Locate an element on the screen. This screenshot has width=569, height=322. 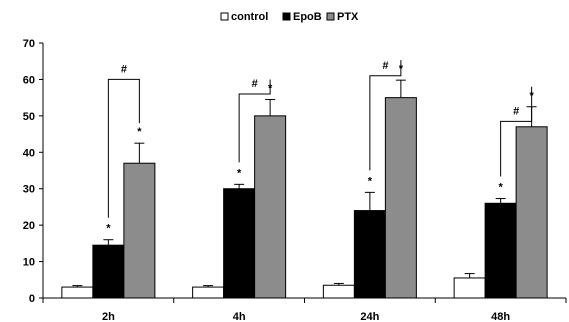
legend-label-EpoB: EpoB is located at coordinates (307, 17).